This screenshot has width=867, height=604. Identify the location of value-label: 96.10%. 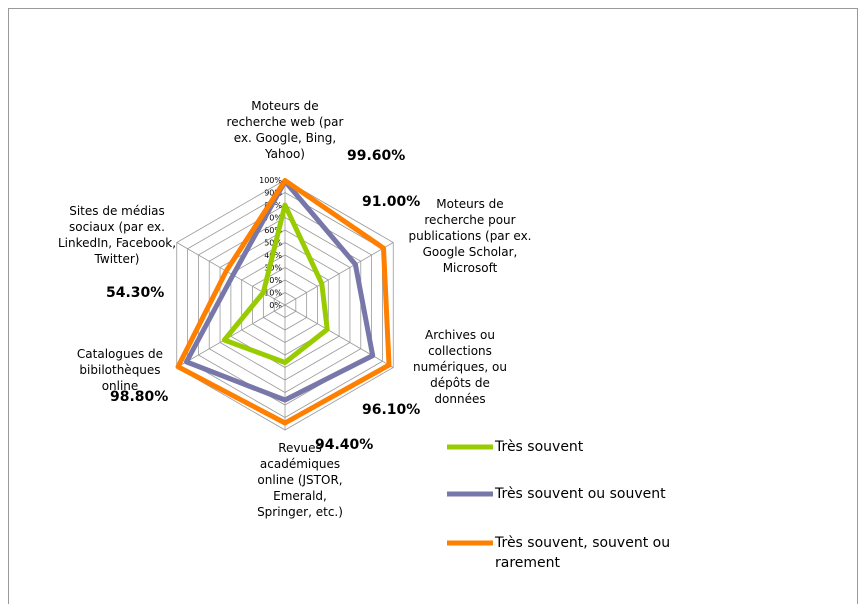
(391, 410).